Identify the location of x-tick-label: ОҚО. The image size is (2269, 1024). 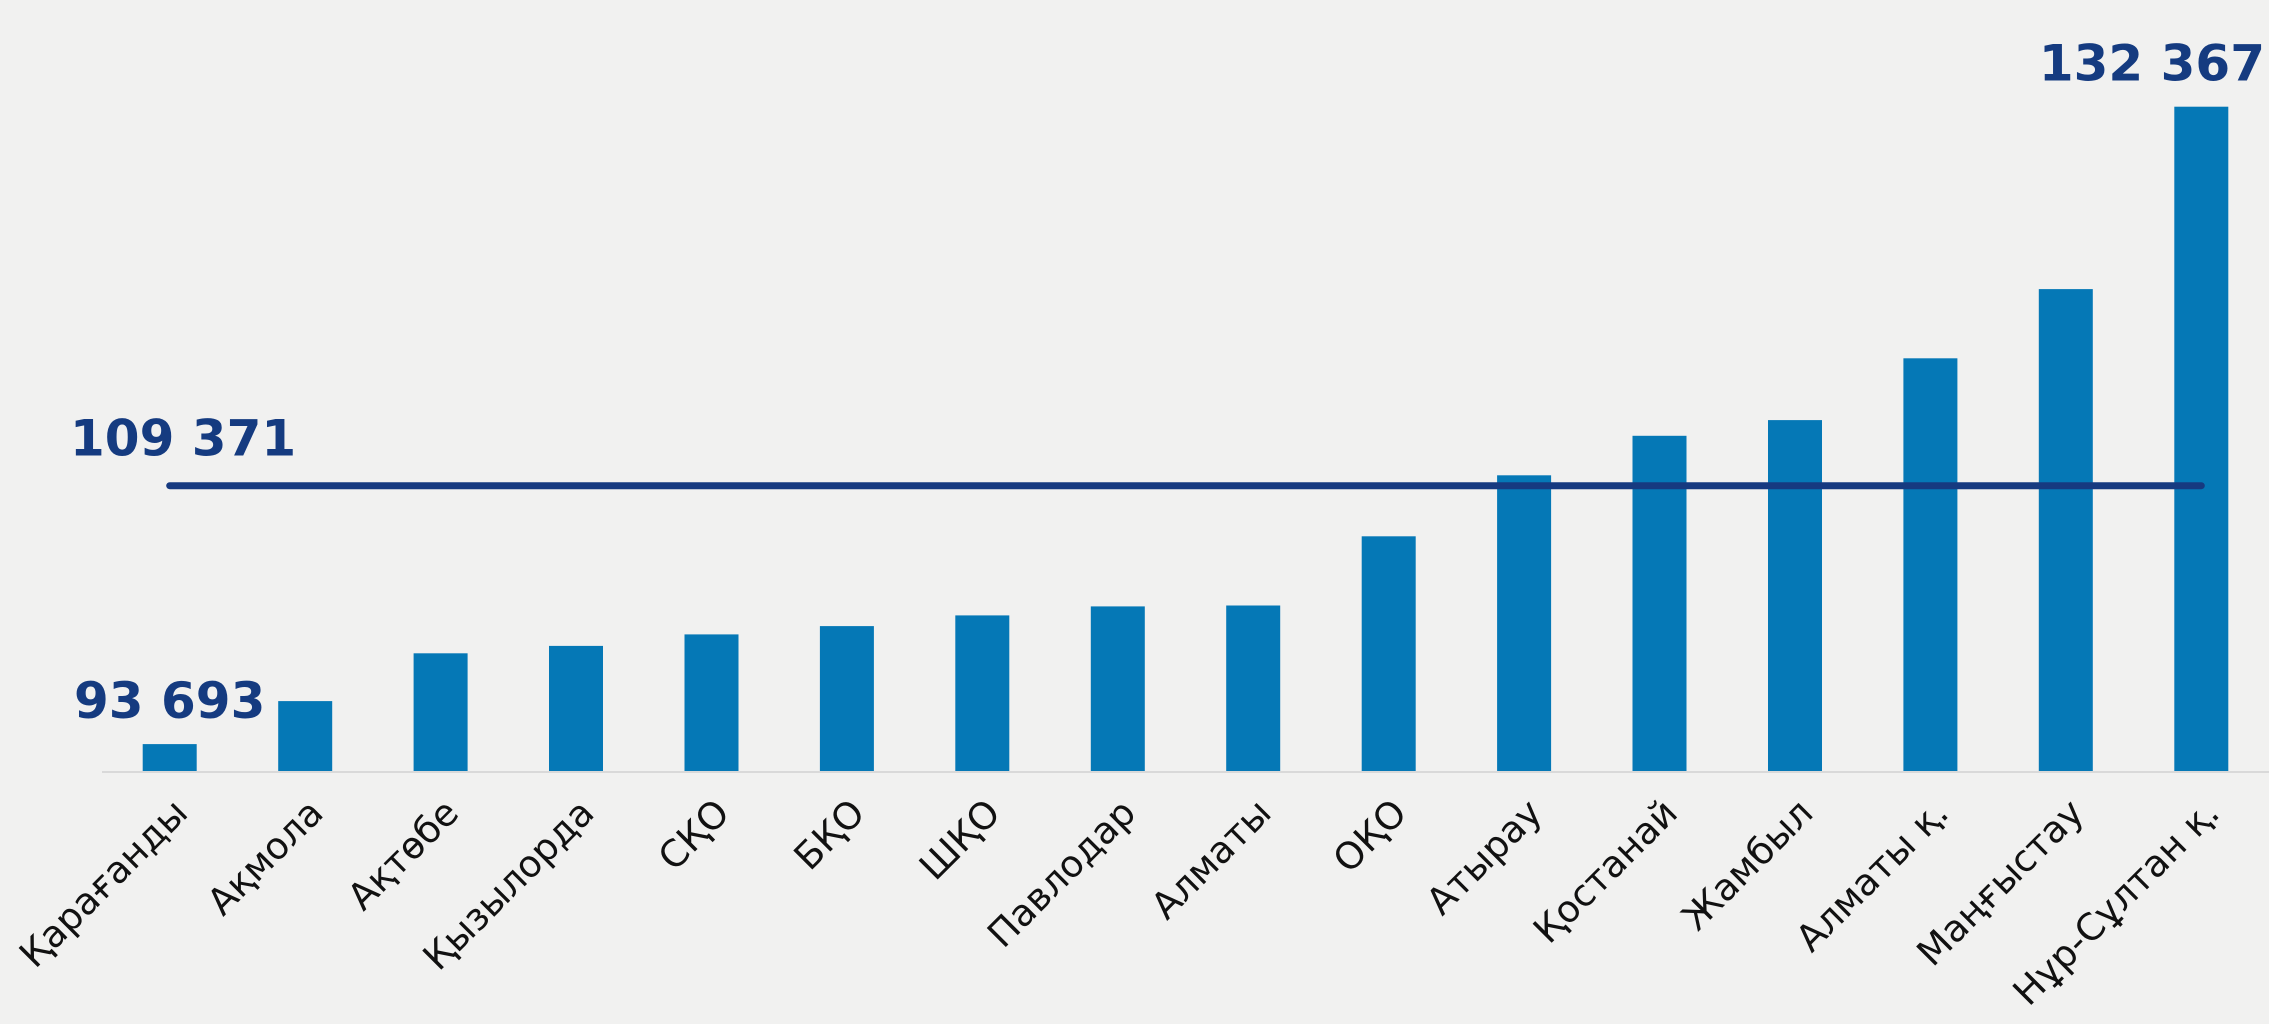
(1370, 836).